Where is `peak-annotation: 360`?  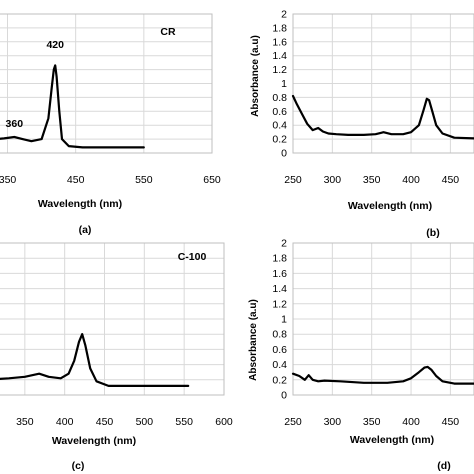 peak-annotation: 360 is located at coordinates (15, 124).